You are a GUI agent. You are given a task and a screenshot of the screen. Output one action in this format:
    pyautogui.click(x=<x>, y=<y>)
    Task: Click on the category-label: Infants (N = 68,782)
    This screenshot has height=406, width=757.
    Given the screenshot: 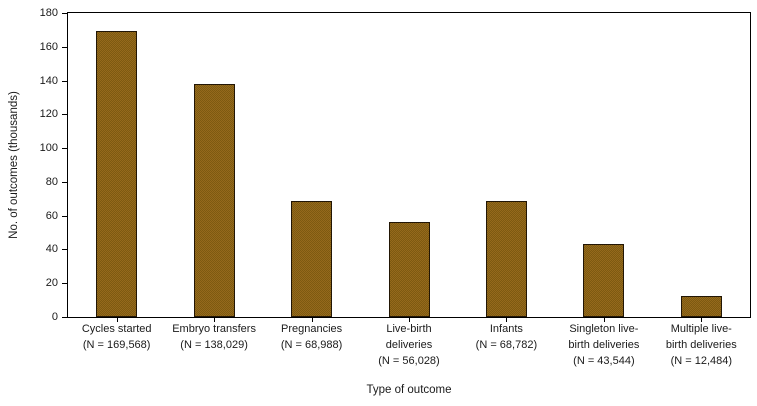 What is the action you would take?
    pyautogui.click(x=506, y=337)
    